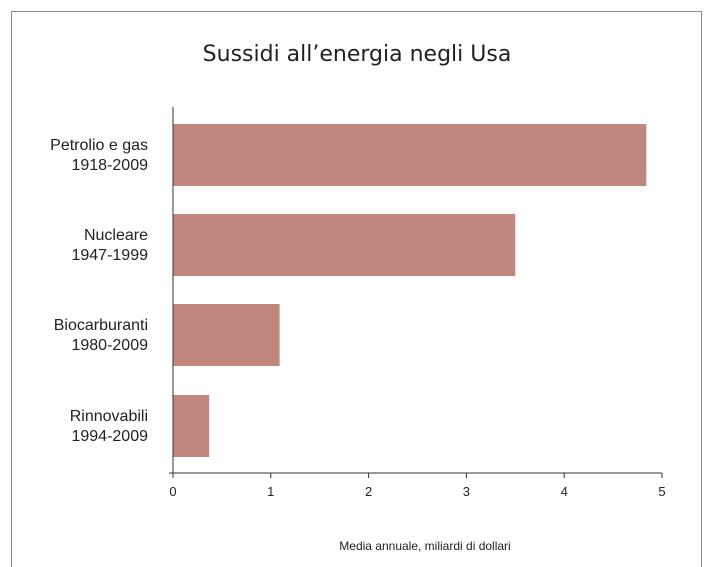 This screenshot has width=713, height=567. Describe the element at coordinates (99, 145) in the screenshot. I see `category-label-0-line-0: Petrolio e gas` at that location.